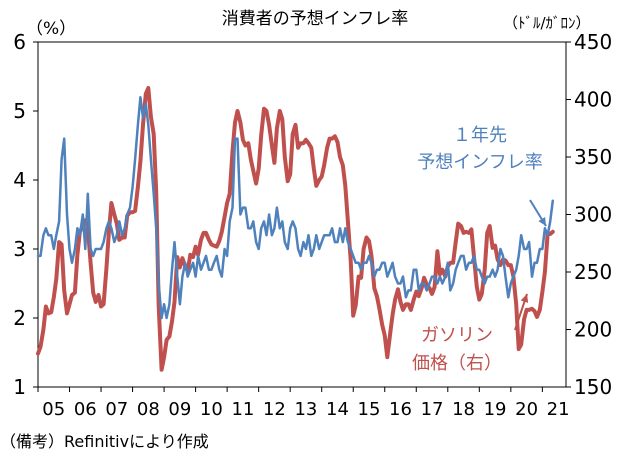 The image size is (624, 454). Describe the element at coordinates (19, 111) in the screenshot. I see `left-tick-label: 5` at that location.